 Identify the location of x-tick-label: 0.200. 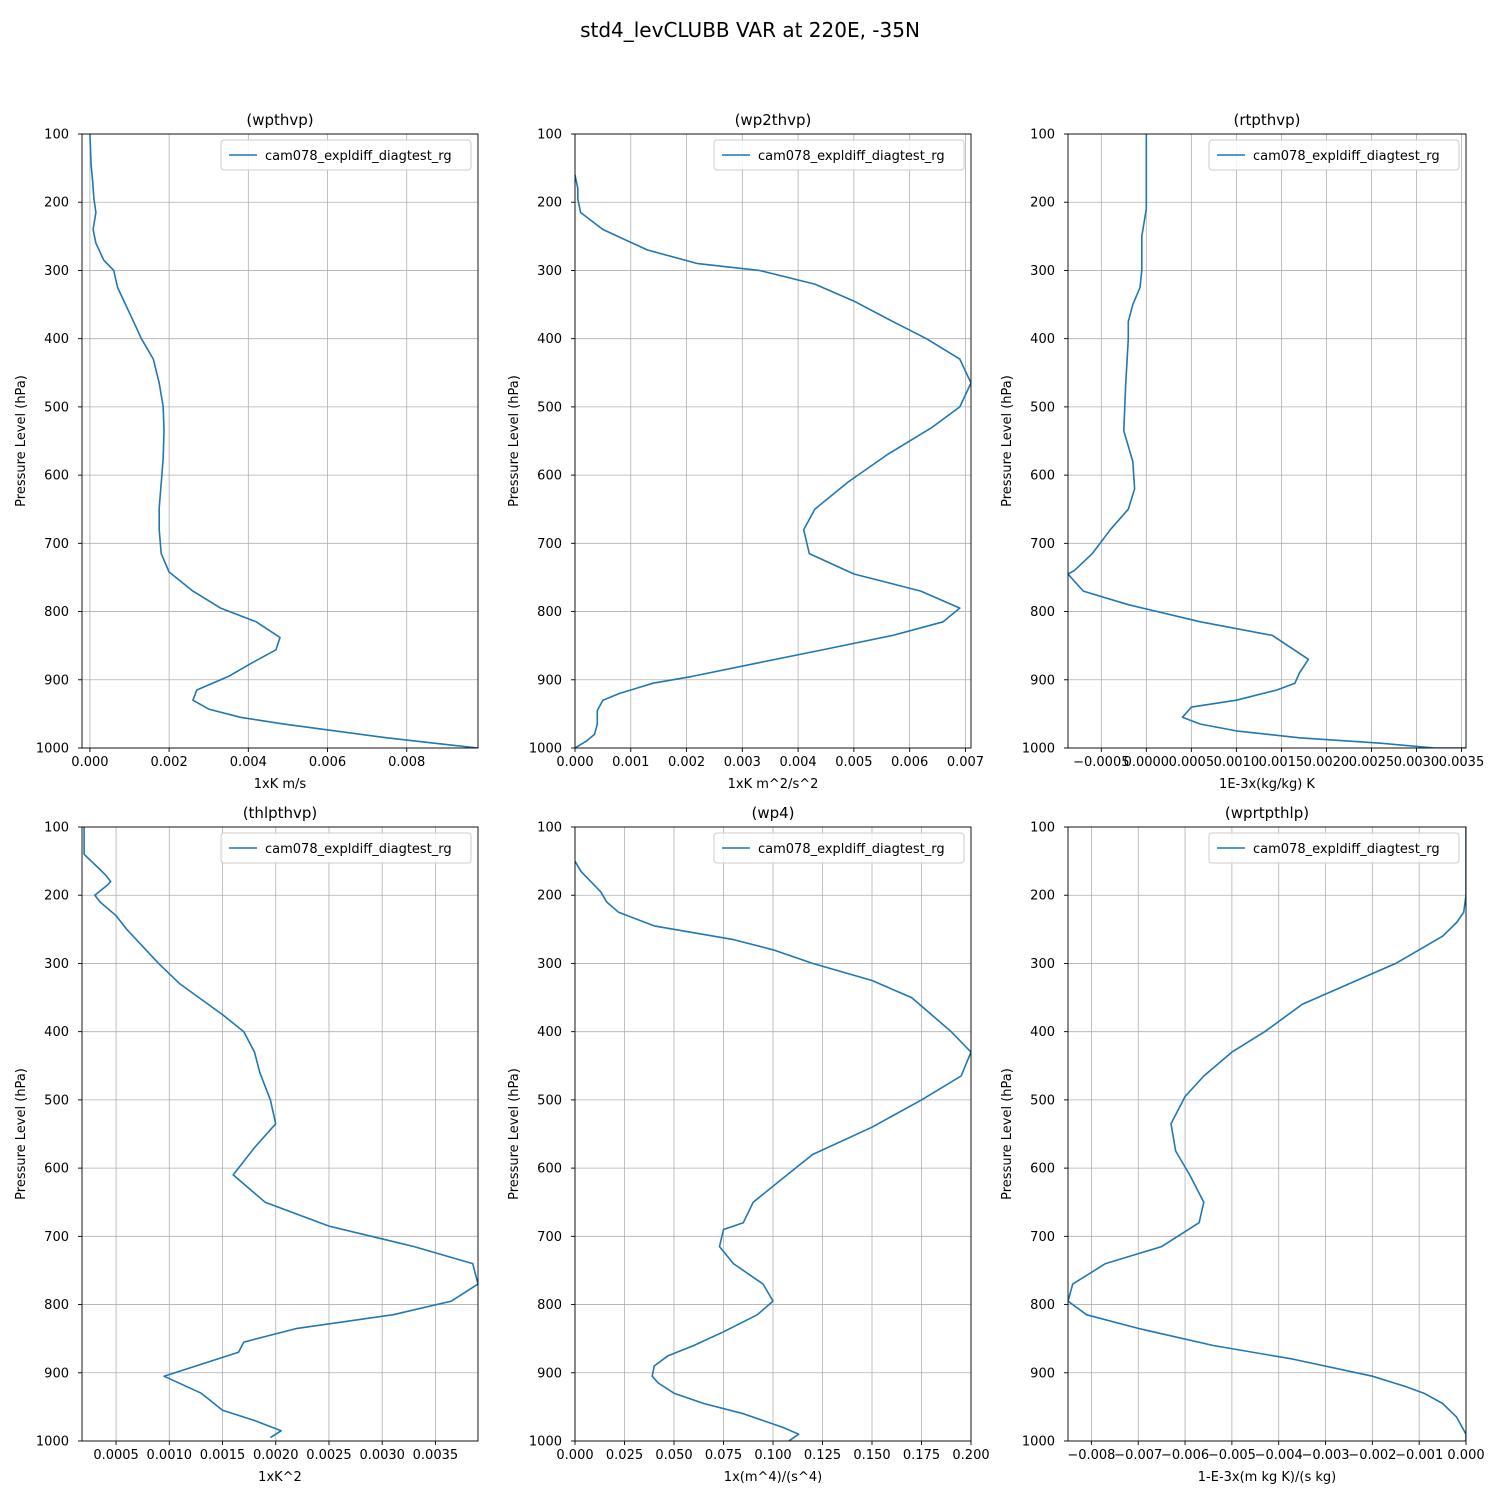
(970, 1455).